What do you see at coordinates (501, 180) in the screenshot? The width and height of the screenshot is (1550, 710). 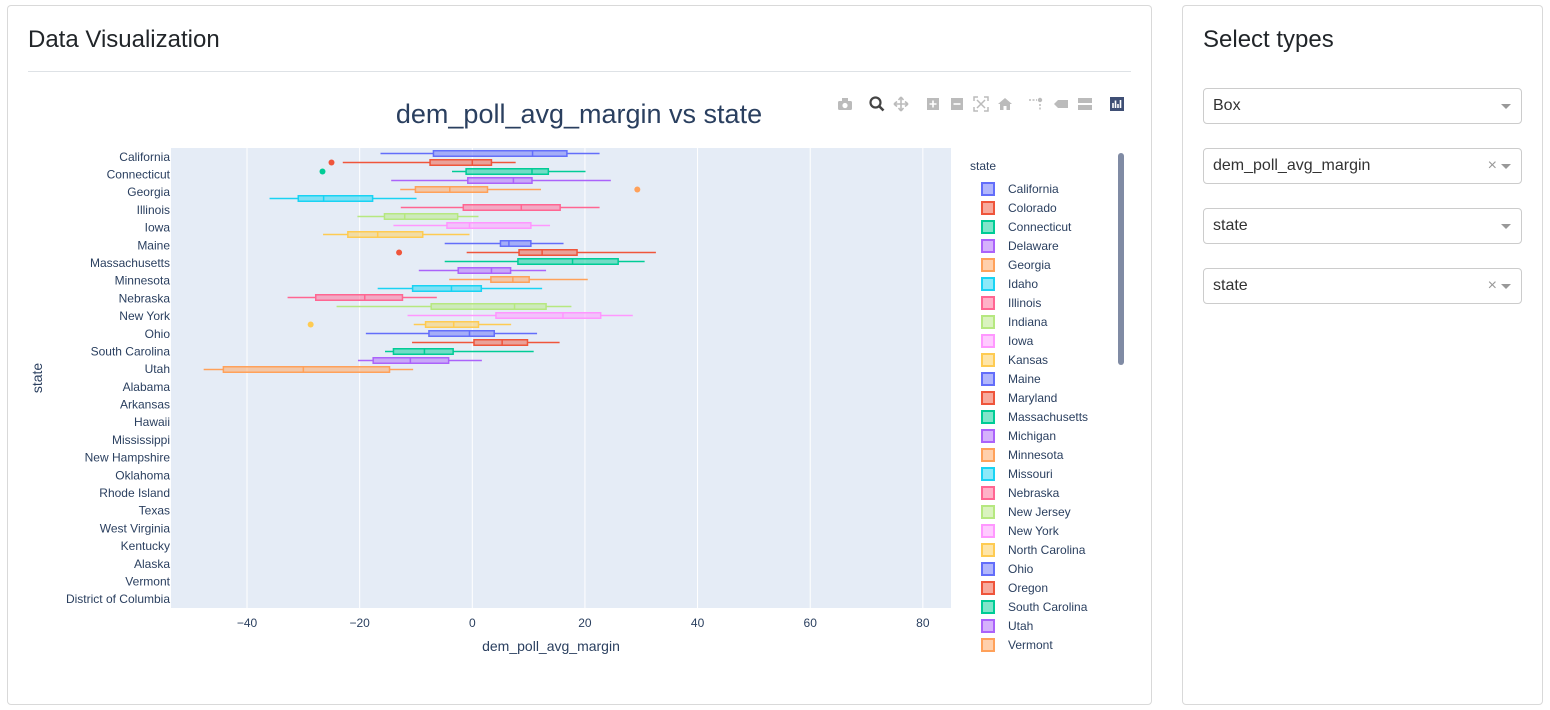 I see `box-delaware` at bounding box center [501, 180].